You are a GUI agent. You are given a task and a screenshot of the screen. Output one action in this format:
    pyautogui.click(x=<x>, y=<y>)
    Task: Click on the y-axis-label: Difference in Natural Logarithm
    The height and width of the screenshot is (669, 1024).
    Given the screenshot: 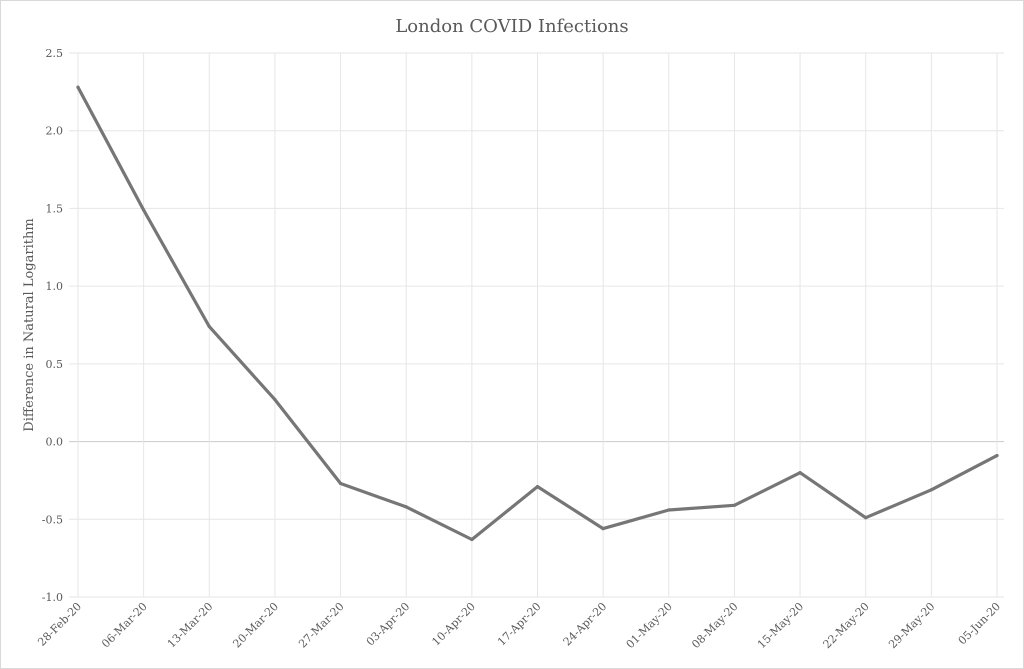 What is the action you would take?
    pyautogui.click(x=29, y=324)
    